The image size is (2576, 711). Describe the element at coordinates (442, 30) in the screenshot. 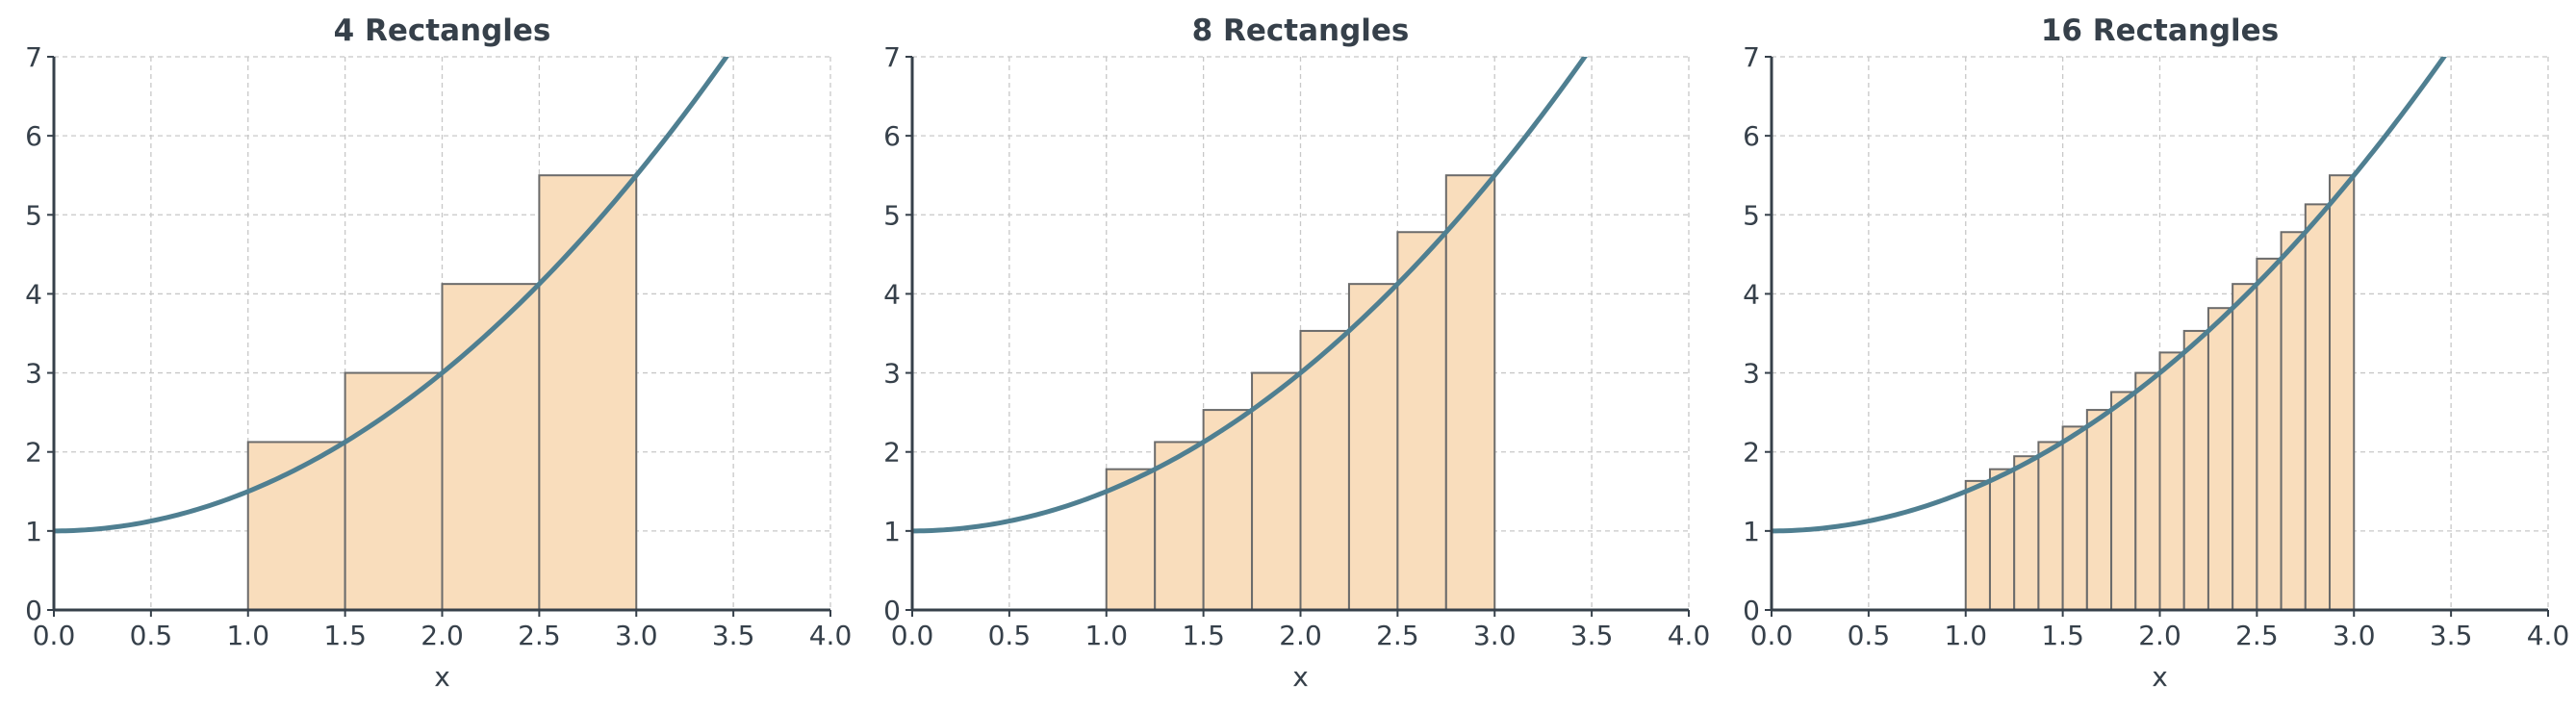

I see `chart-title: 4 Rectangles` at that location.